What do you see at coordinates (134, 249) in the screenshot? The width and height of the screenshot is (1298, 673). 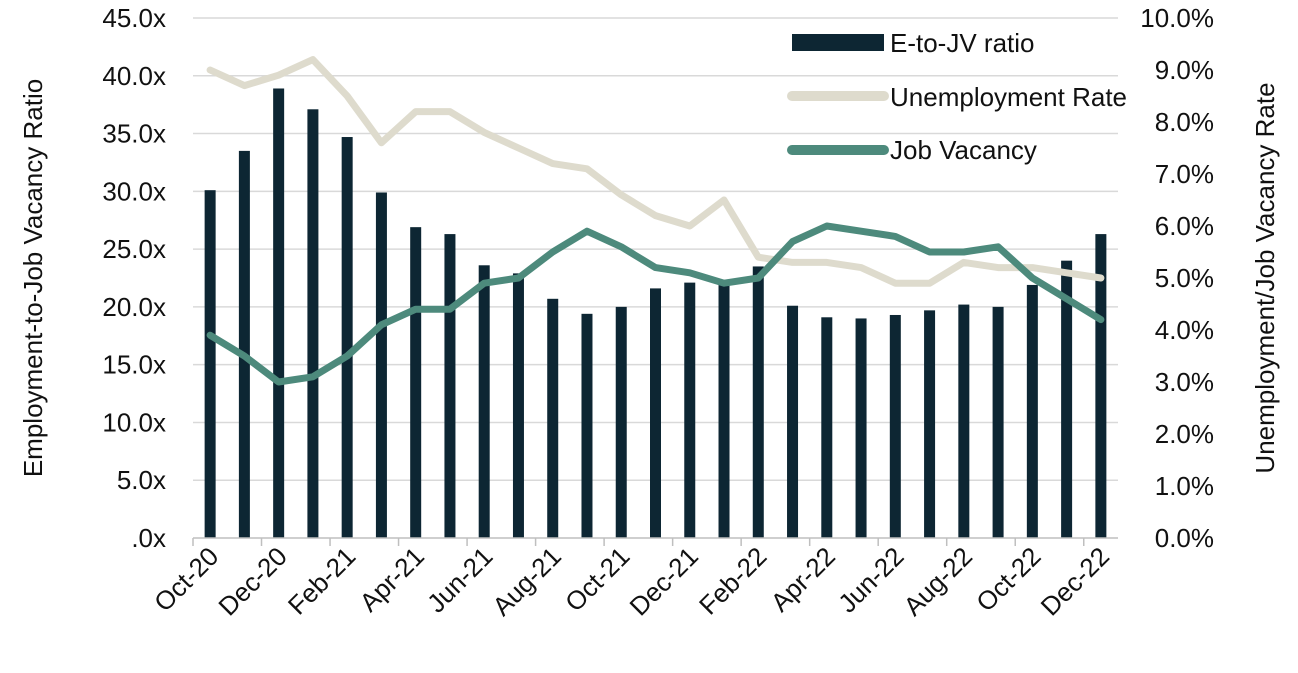 I see `left-tick-label: 25.0x` at bounding box center [134, 249].